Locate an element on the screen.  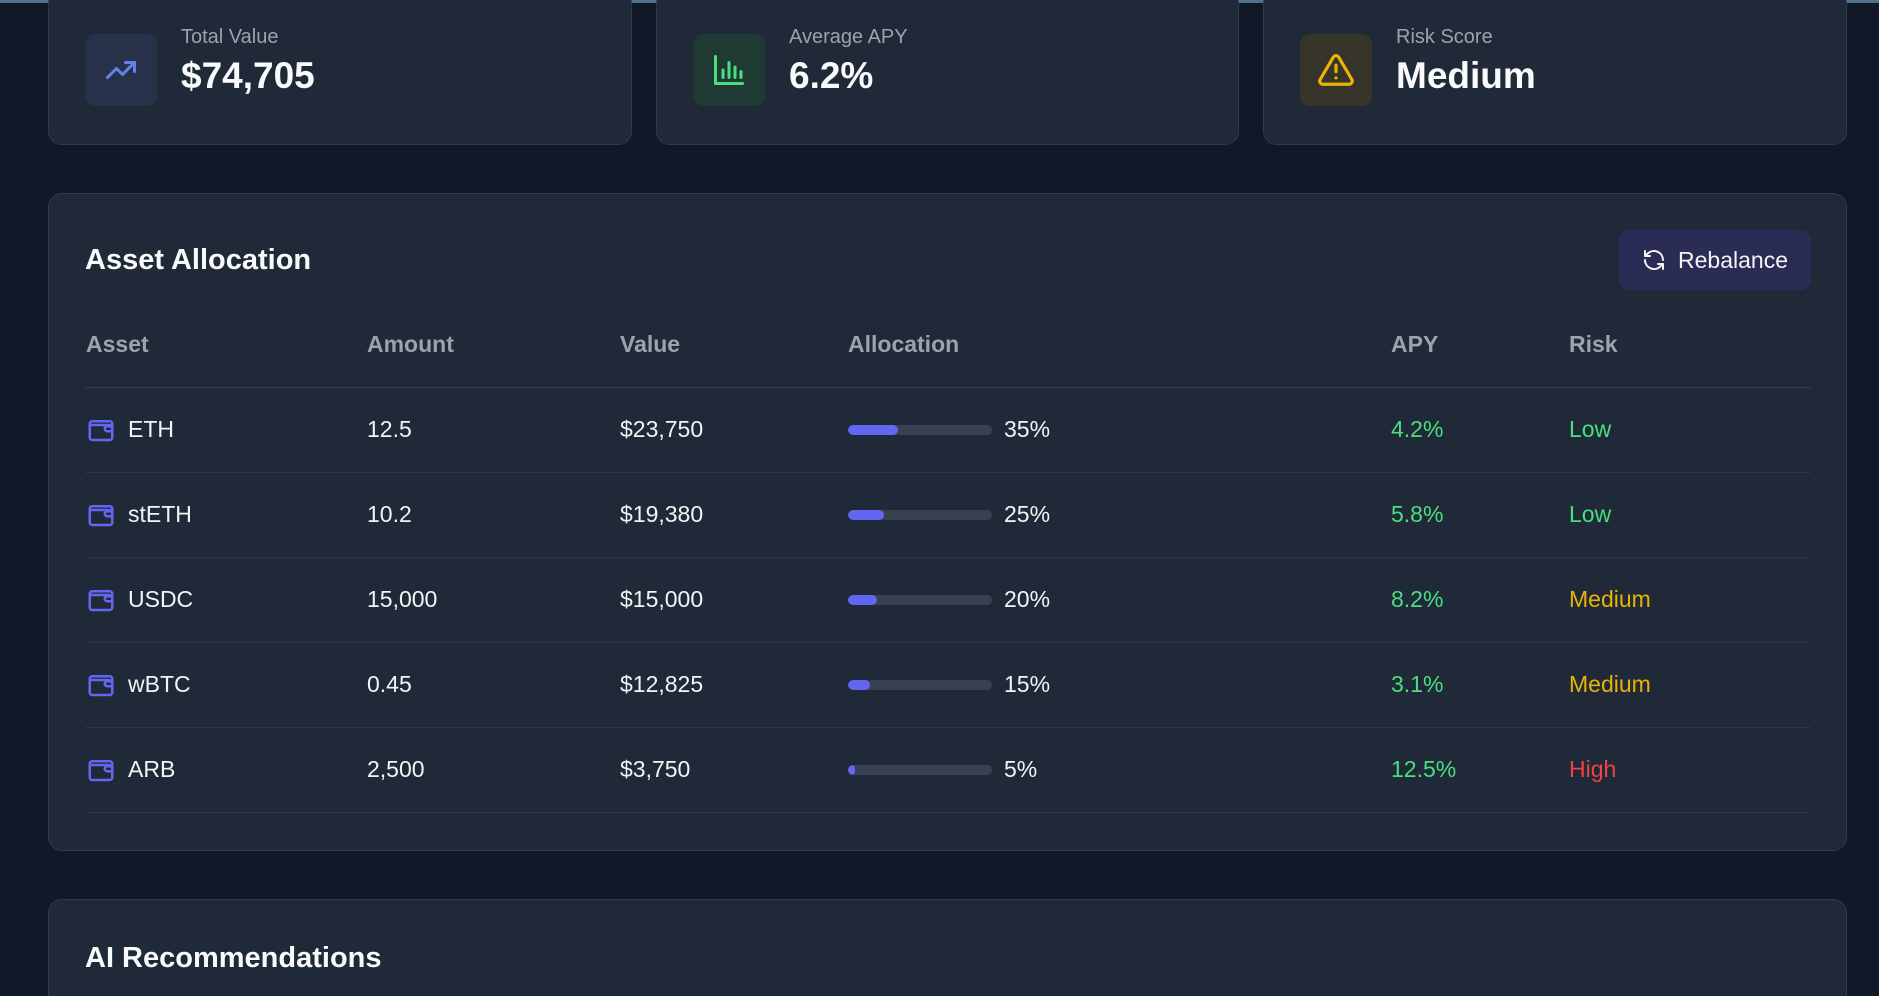
asset-amount: 12.5 is located at coordinates (492, 430).